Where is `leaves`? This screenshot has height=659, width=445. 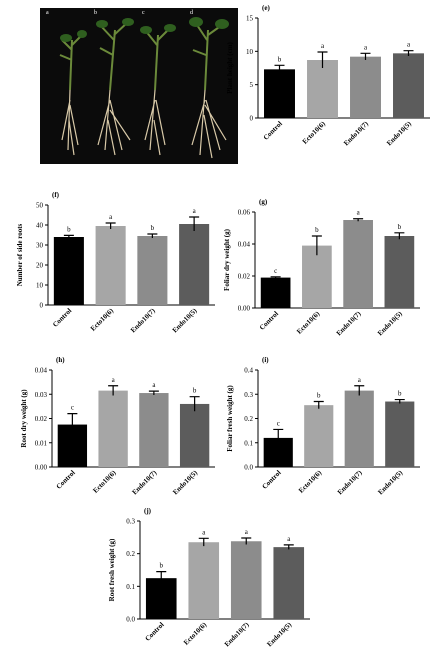
leaves is located at coordinates (144, 29).